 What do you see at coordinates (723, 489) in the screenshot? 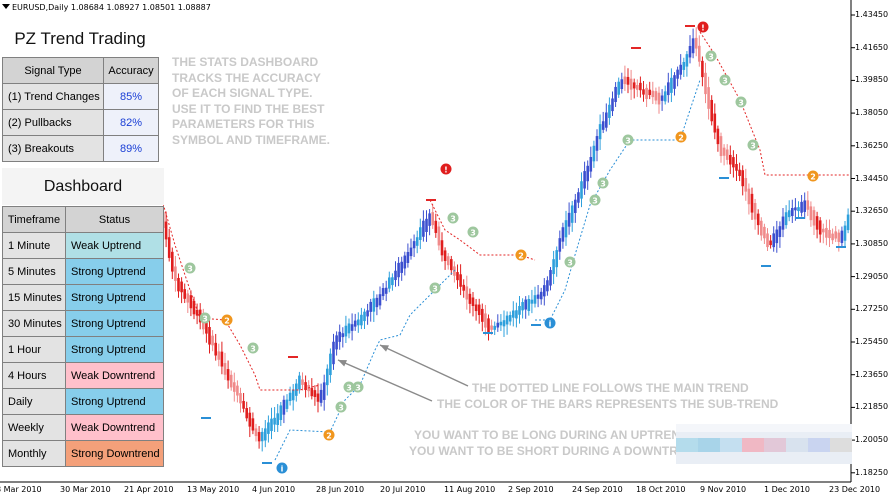
I see `date-label: 9 Nov 2010` at bounding box center [723, 489].